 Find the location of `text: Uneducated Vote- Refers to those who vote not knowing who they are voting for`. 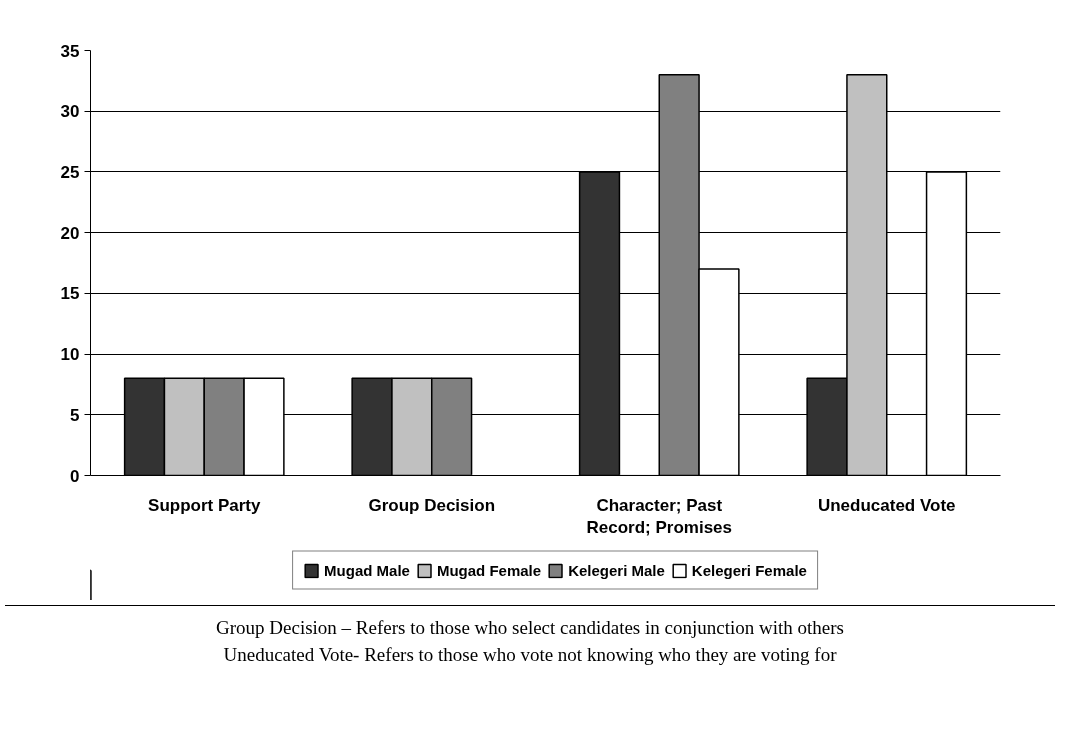

text: Uneducated Vote- Refers to those who vote not knowing who they are voting for is located at coordinates (530, 655).